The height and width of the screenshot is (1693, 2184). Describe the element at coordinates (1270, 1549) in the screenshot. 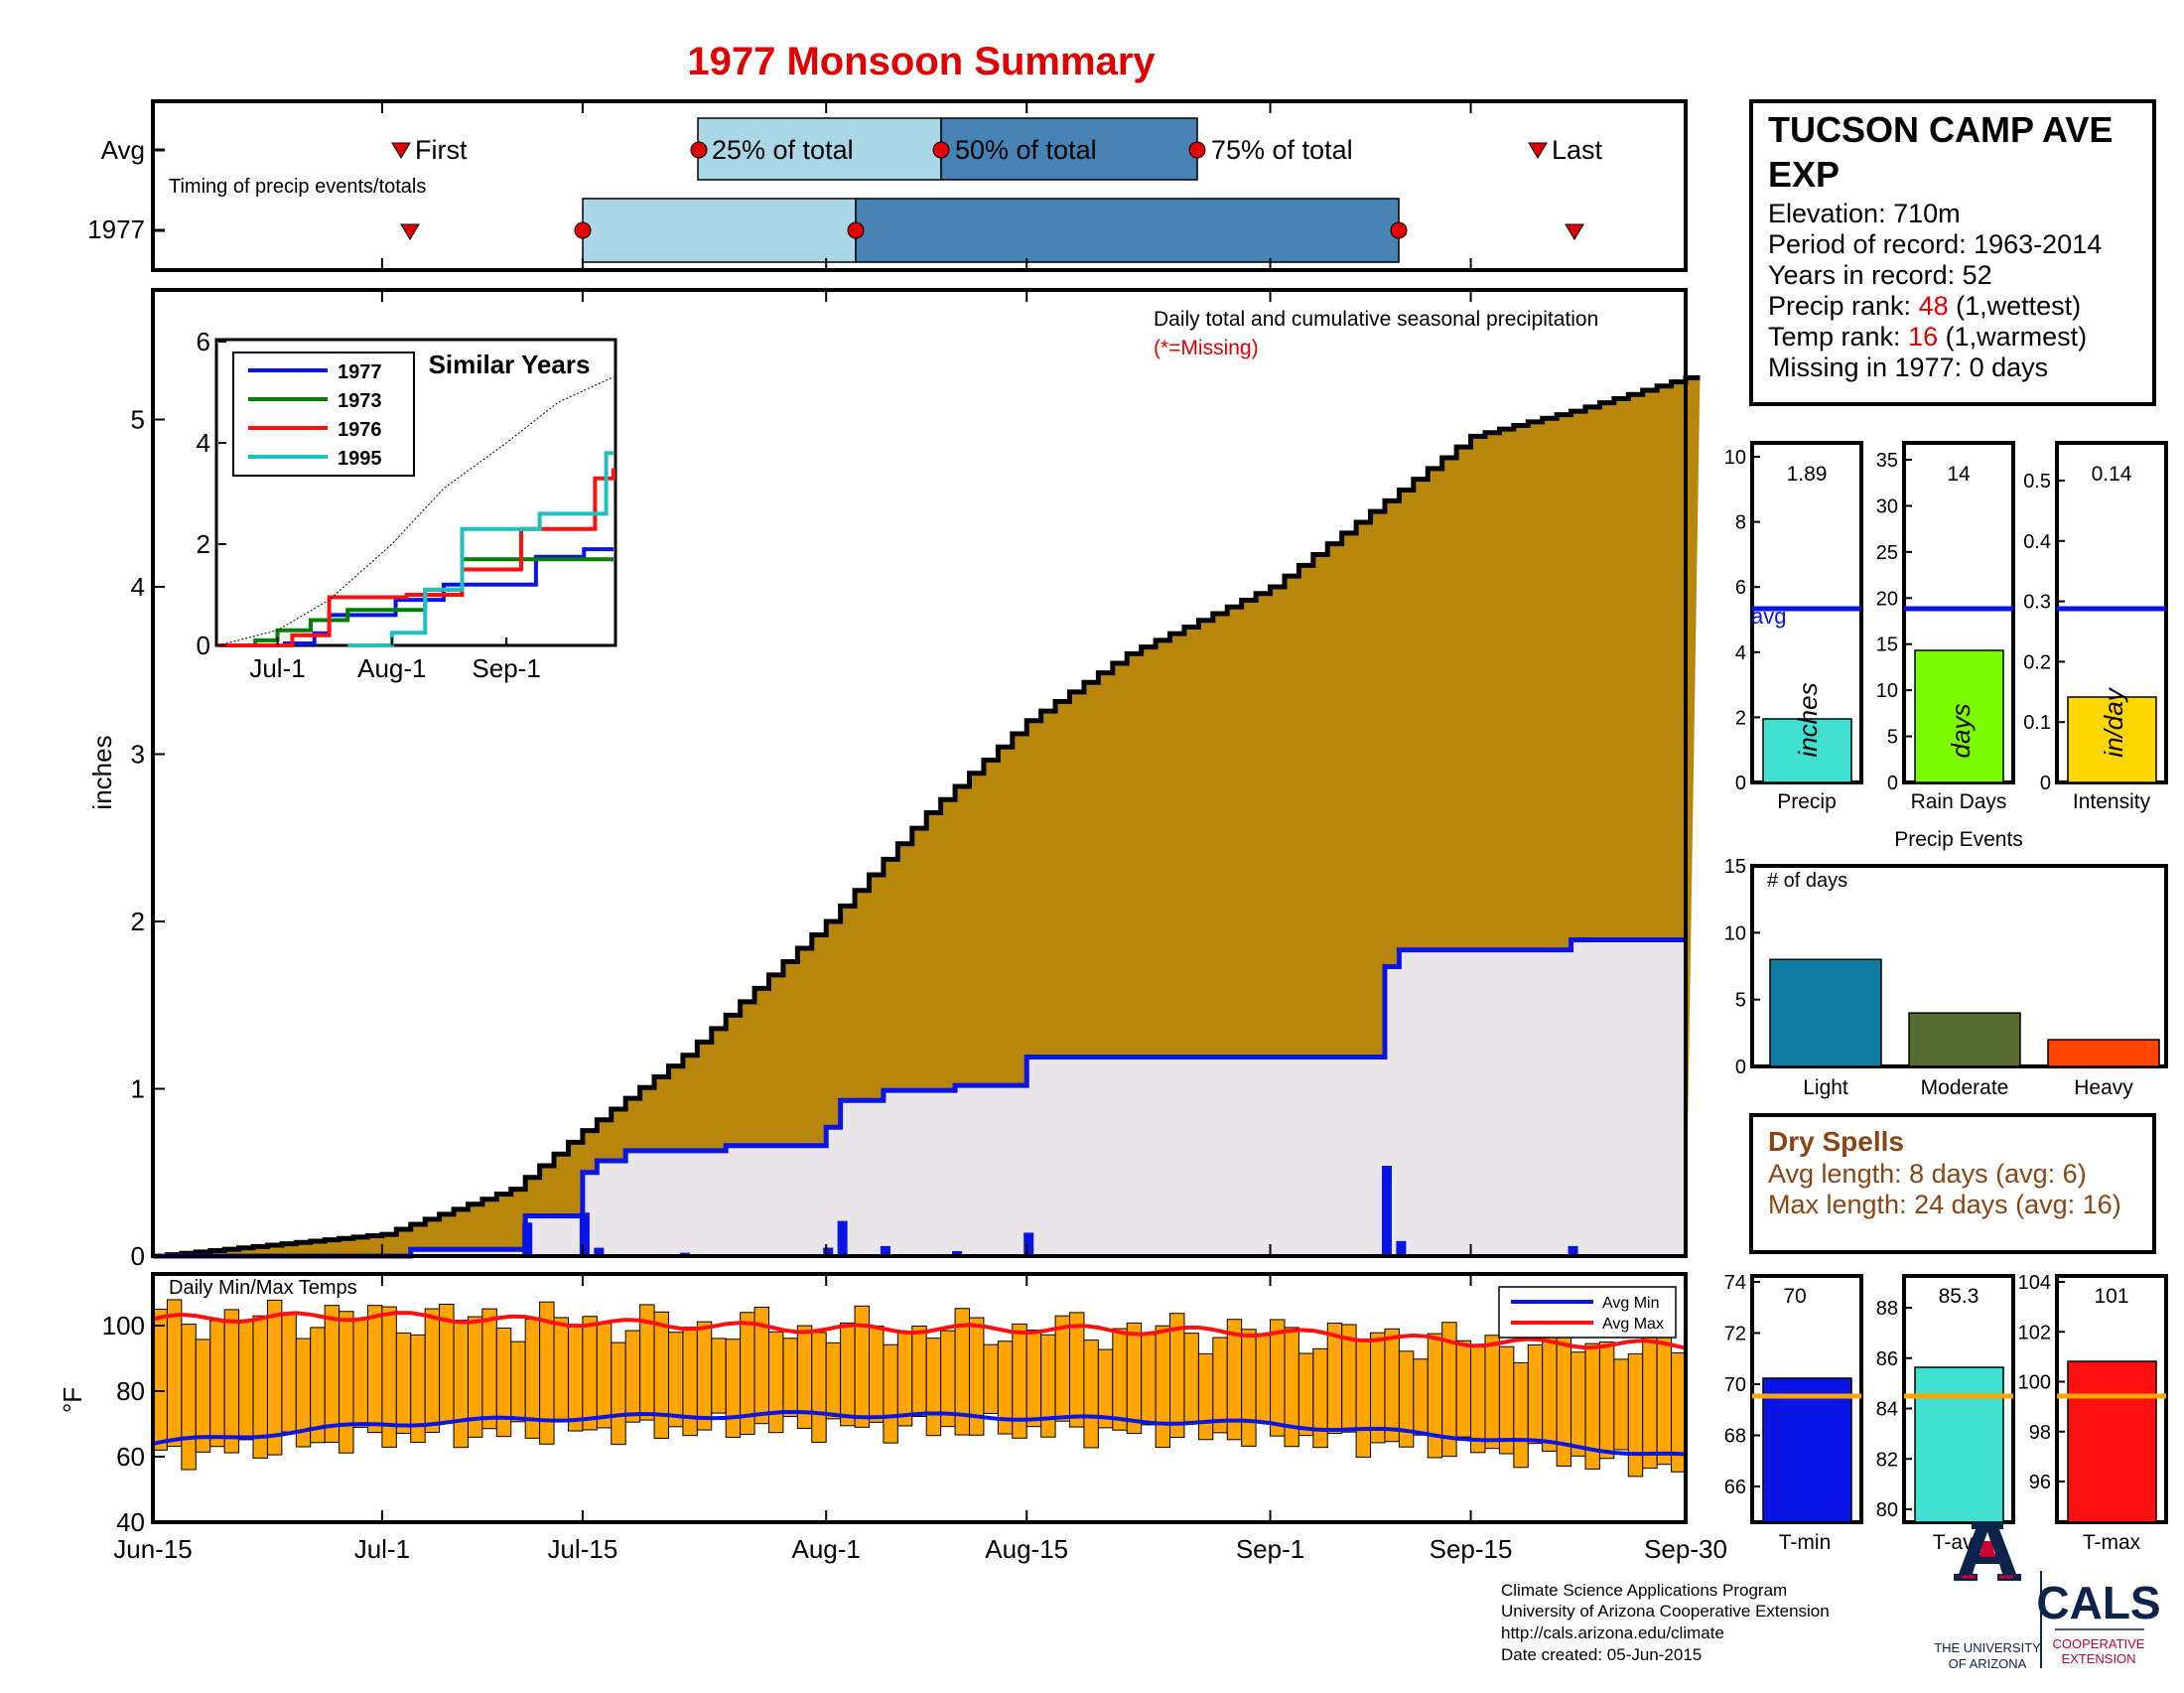

I see `xaxis-label: Sep-1` at that location.